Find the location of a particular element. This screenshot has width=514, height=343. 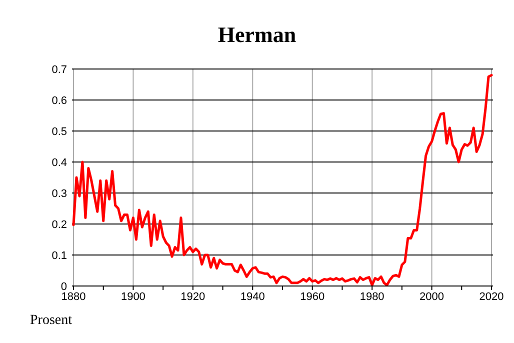

x-tick-label: 1920 is located at coordinates (193, 297).